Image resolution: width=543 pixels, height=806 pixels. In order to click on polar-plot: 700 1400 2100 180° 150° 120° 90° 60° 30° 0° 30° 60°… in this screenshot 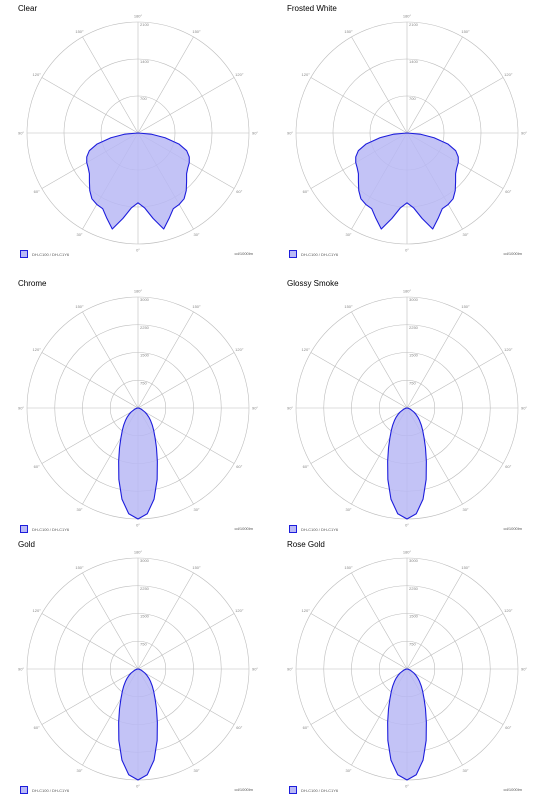, I will do `click(407, 133)`.